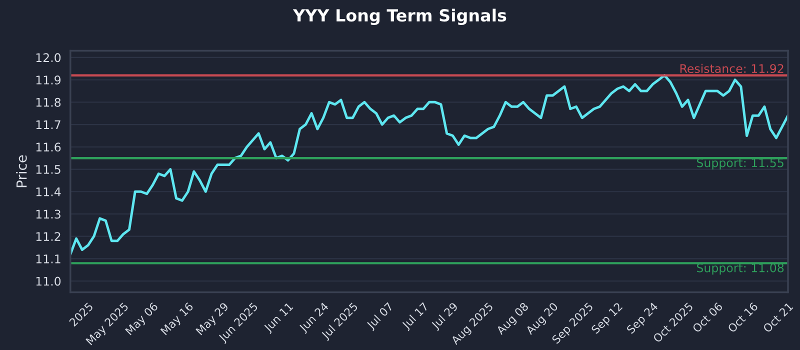  Describe the element at coordinates (48, 281) in the screenshot. I see `y-tick-label: 11.0` at that location.